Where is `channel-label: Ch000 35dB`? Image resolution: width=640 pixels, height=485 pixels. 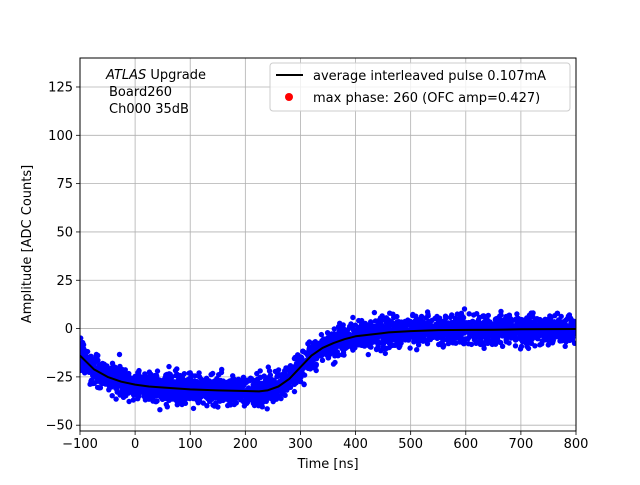
channel-label: Ch000 35dB is located at coordinates (149, 109).